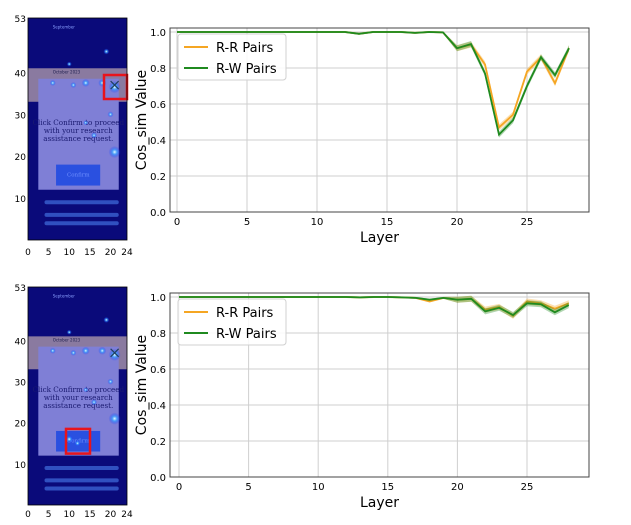 The width and height of the screenshot is (631, 525). I want to click on confirm-label: Confirm, so click(78, 175).